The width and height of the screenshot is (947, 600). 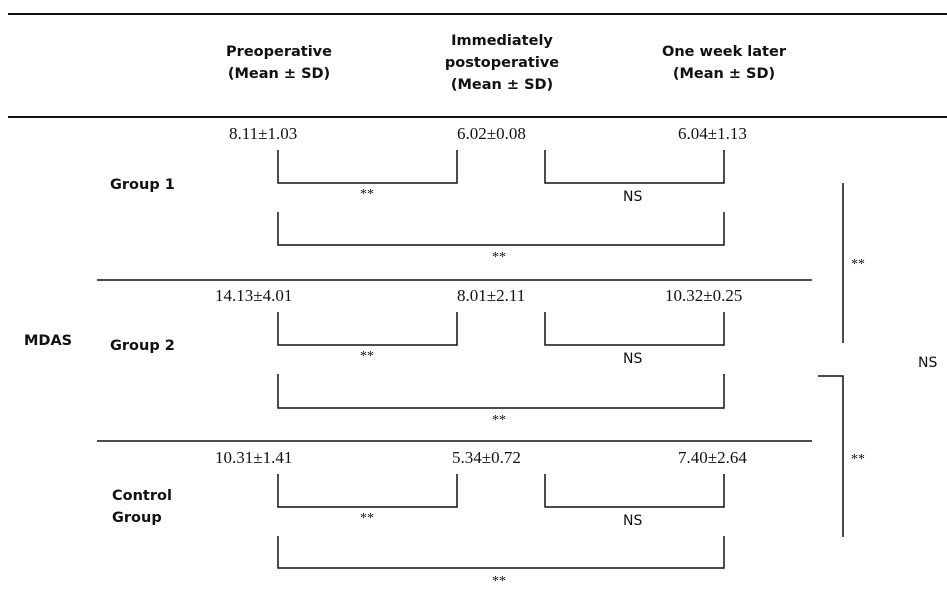 I want to click on header-preoperative-line2: (Mean ± SD), so click(x=279, y=74).